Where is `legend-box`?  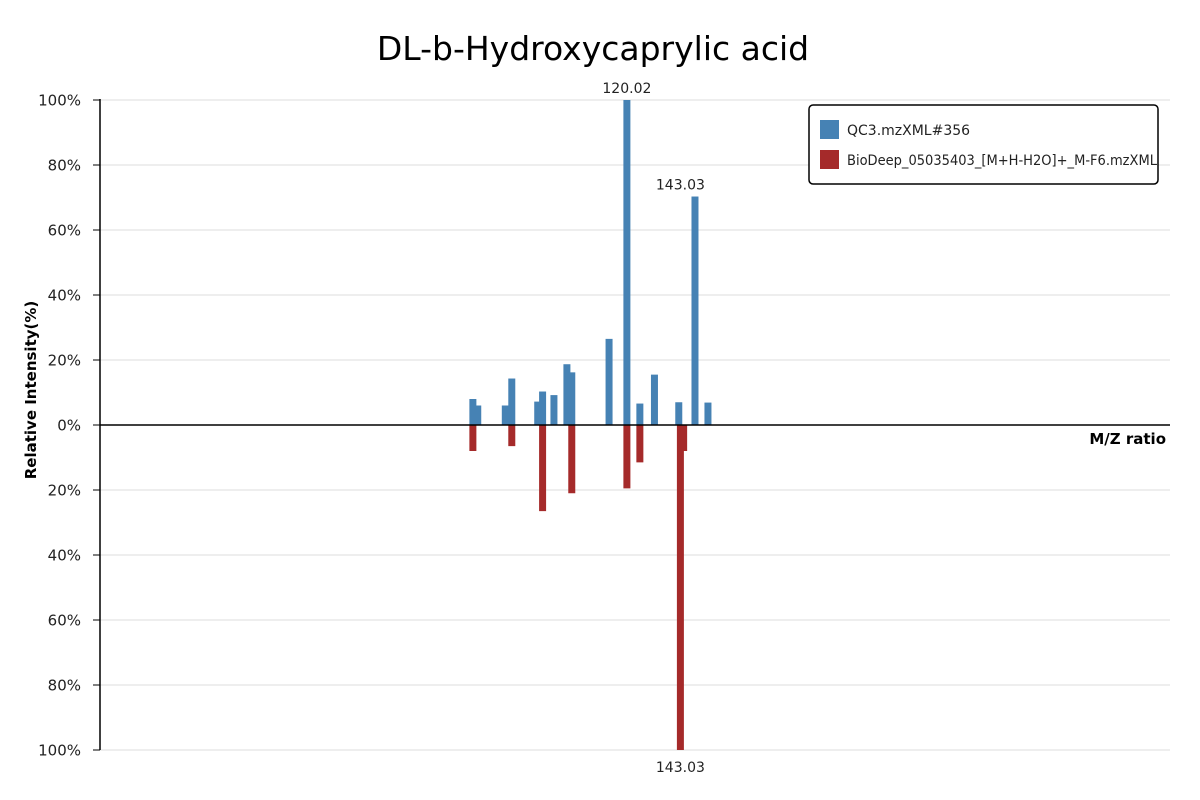
legend-box is located at coordinates (983, 144).